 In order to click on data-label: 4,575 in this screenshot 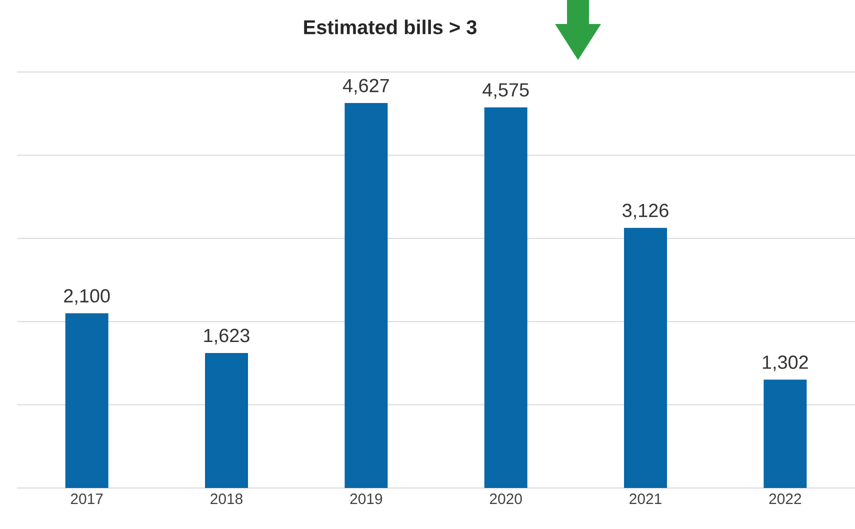, I will do `click(505, 91)`.